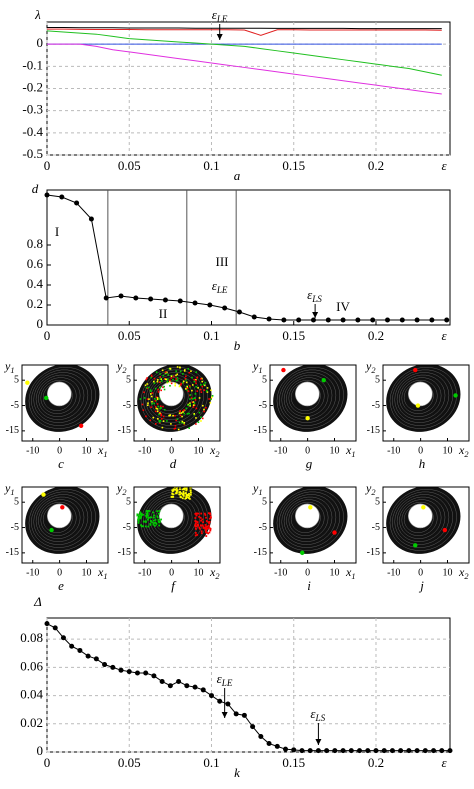 The height and width of the screenshot is (789, 474). Describe the element at coordinates (466, 576) in the screenshot. I see `x-axis-label-sub: 2` at that location.